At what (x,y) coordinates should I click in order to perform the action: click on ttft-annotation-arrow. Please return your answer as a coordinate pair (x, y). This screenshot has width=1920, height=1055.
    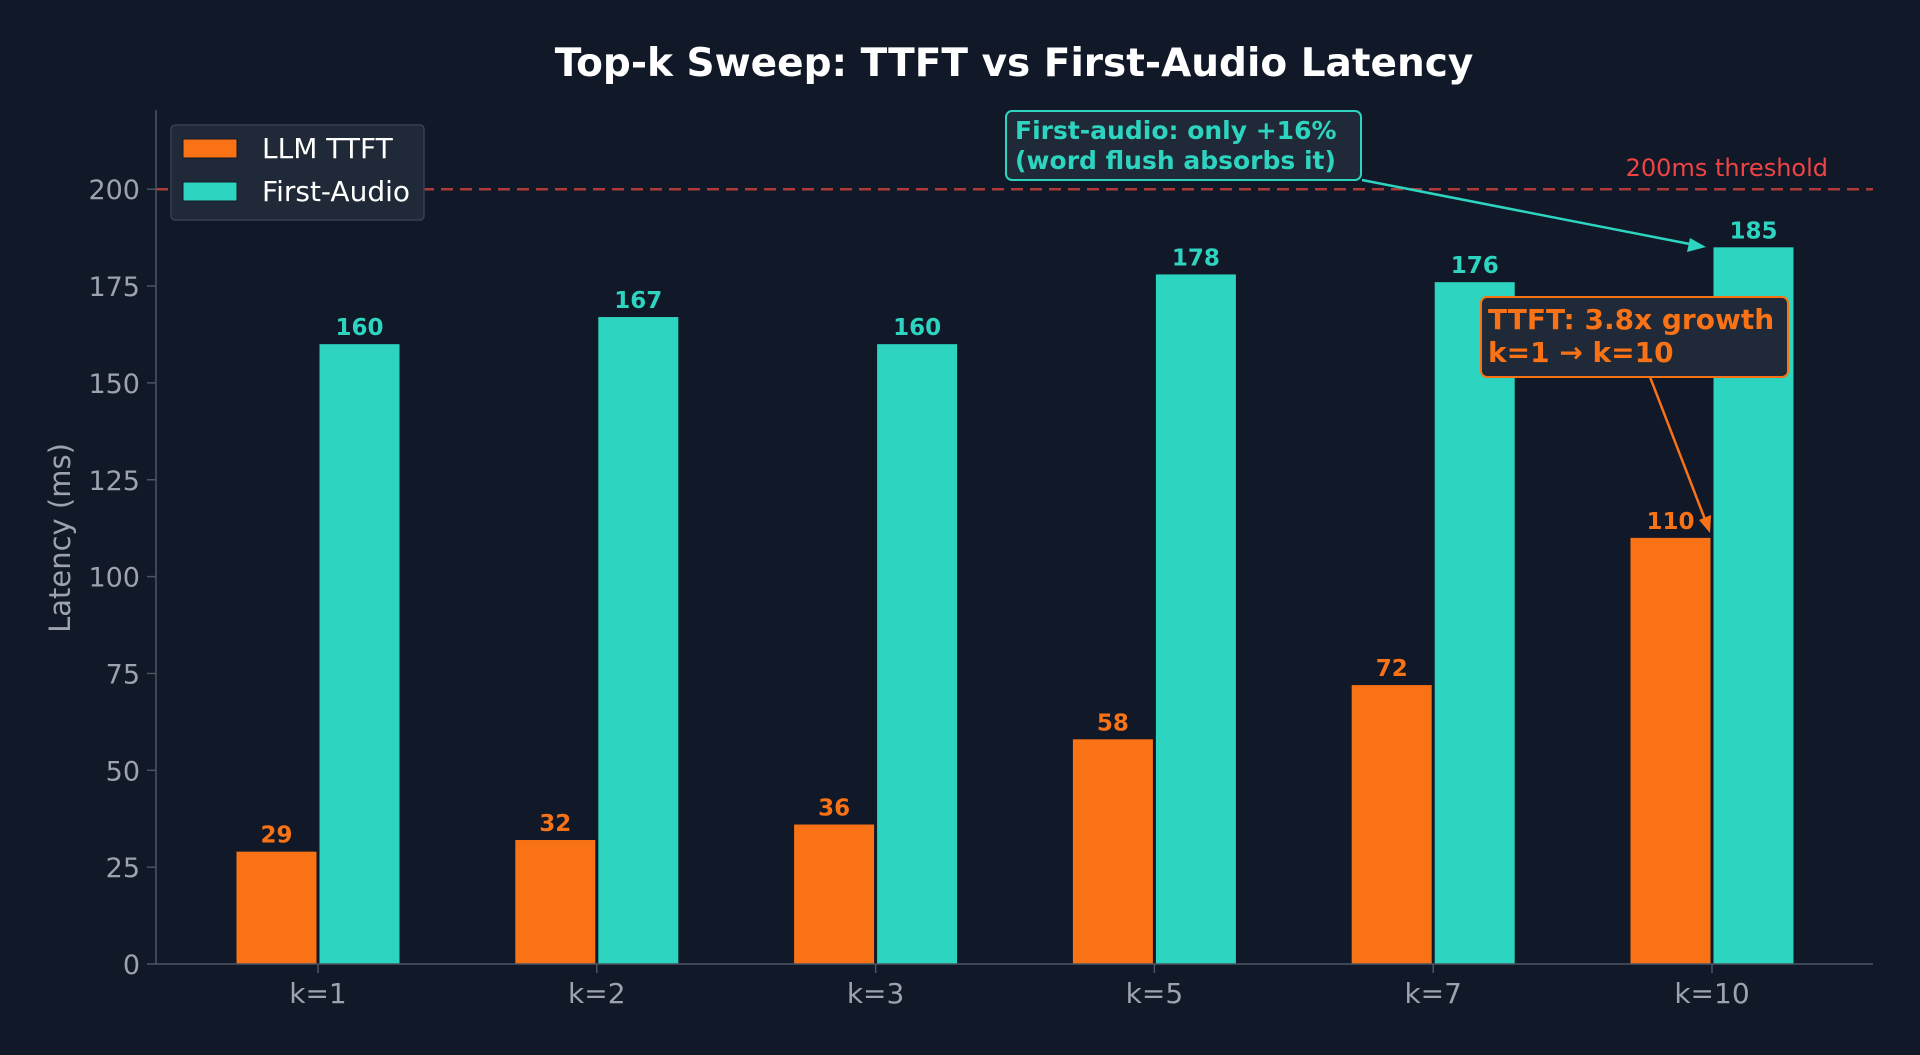
    Looking at the image, I should click on (1678, 449).